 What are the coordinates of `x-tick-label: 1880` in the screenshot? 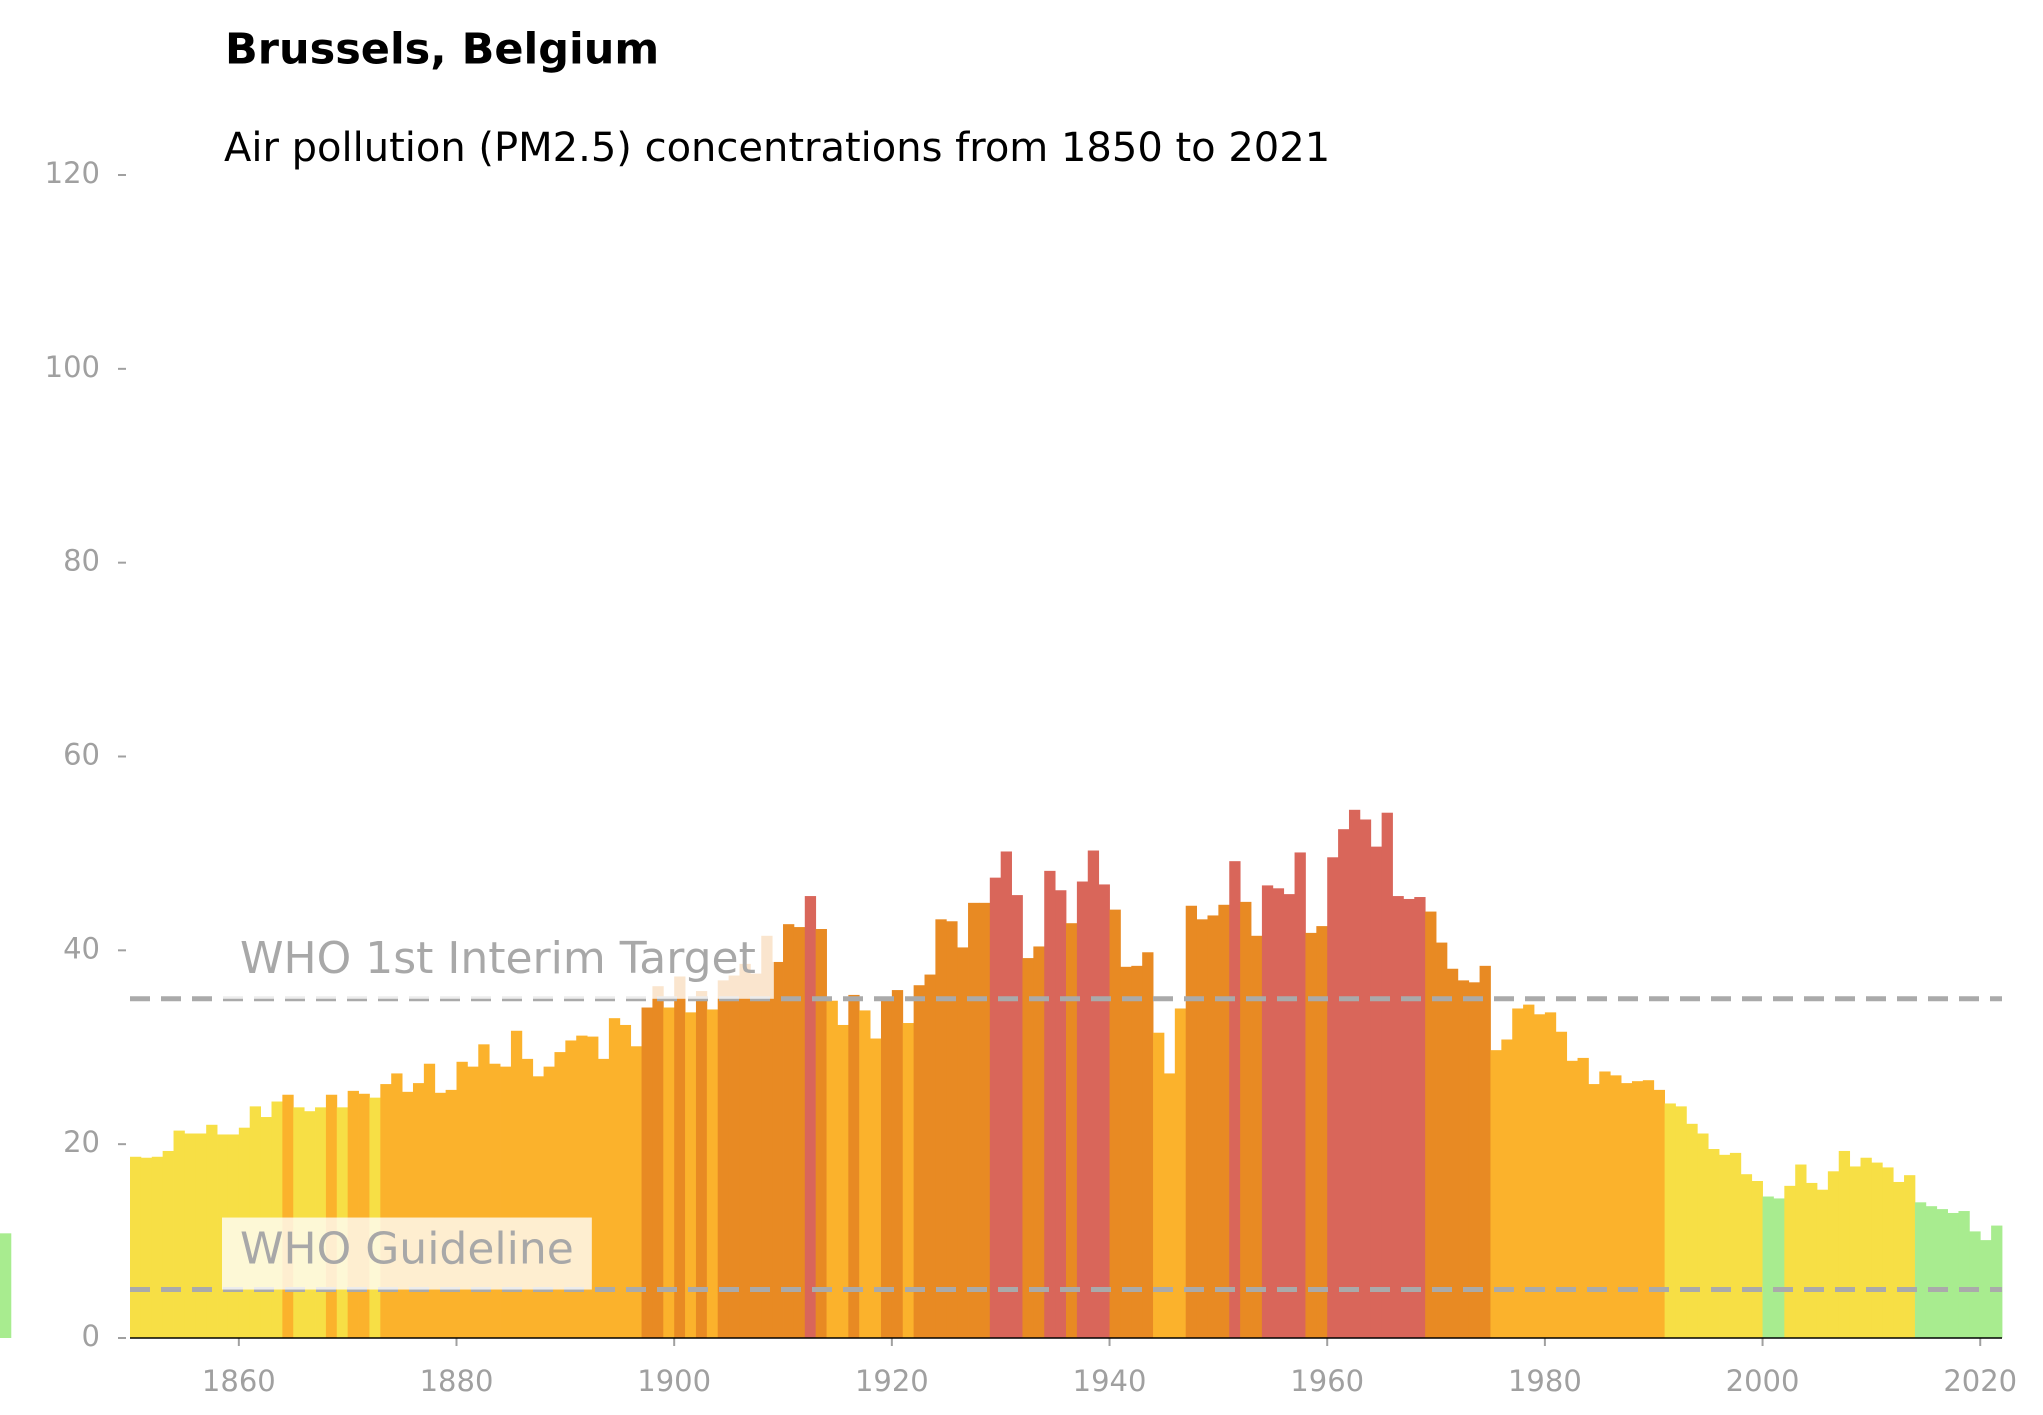 It's located at (457, 1381).